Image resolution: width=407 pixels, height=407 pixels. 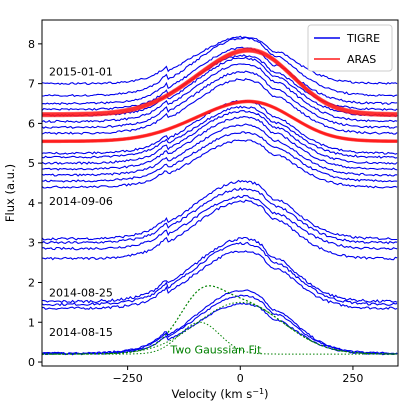 I want to click on x-tick-label: 250, so click(x=352, y=378).